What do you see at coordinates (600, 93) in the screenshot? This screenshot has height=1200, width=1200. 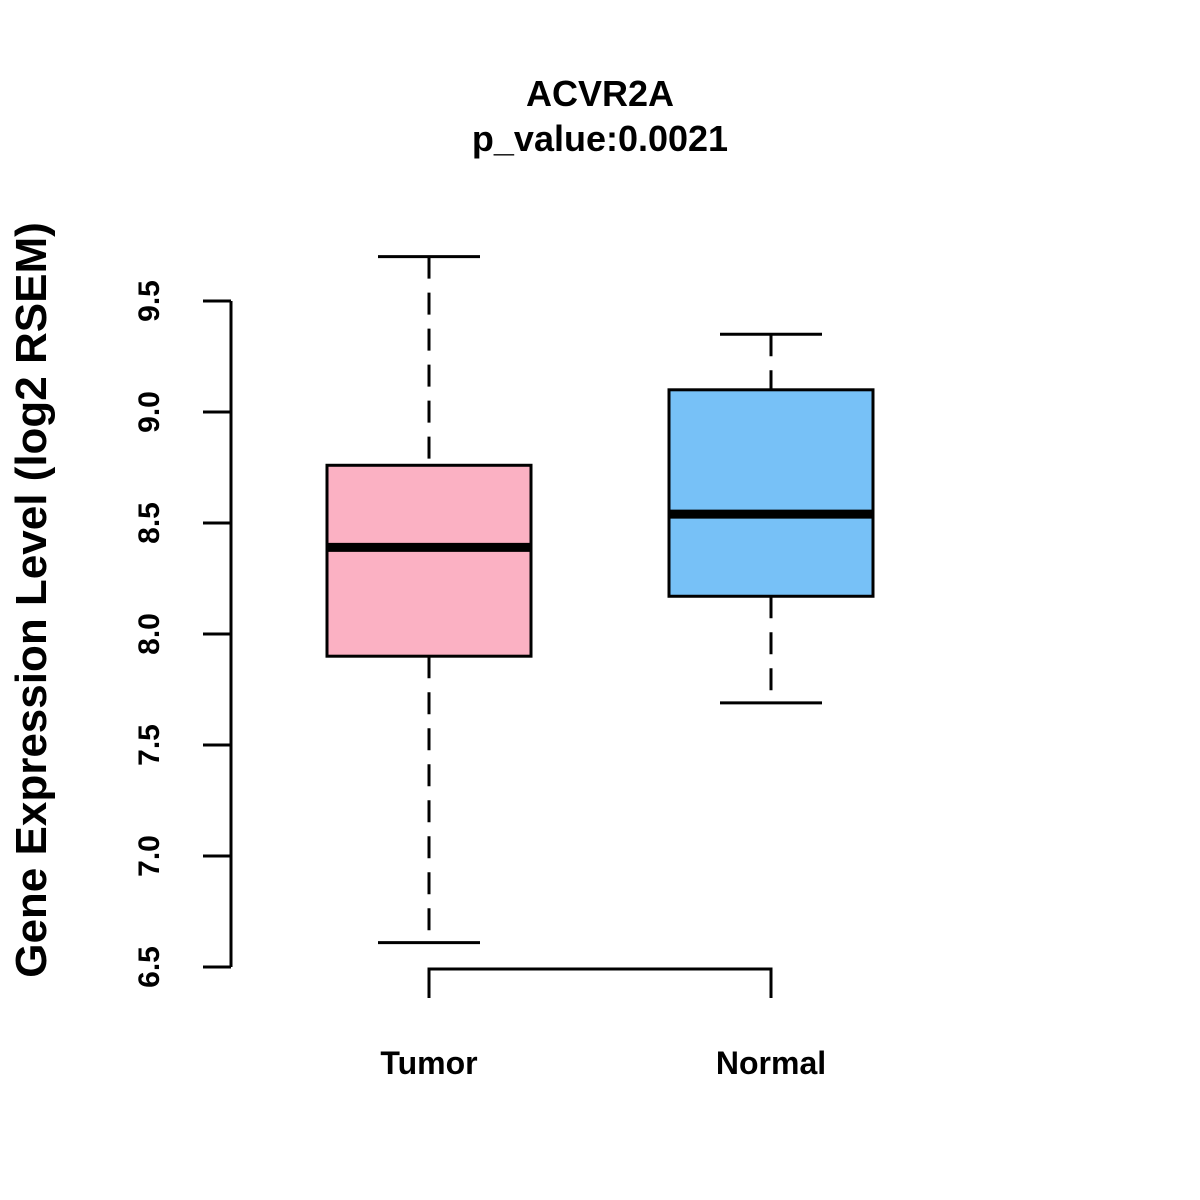 I see `chart-title: ACVR2A` at bounding box center [600, 93].